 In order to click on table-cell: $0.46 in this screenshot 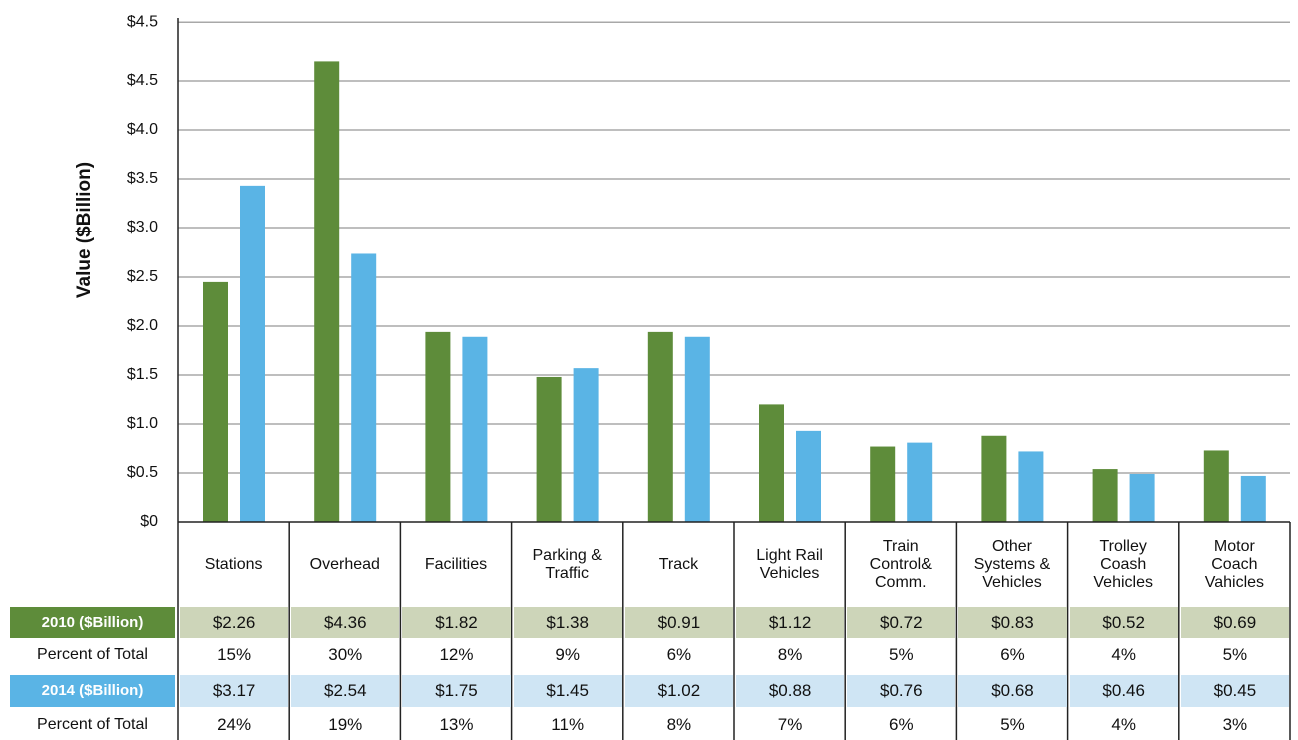, I will do `click(1123, 691)`.